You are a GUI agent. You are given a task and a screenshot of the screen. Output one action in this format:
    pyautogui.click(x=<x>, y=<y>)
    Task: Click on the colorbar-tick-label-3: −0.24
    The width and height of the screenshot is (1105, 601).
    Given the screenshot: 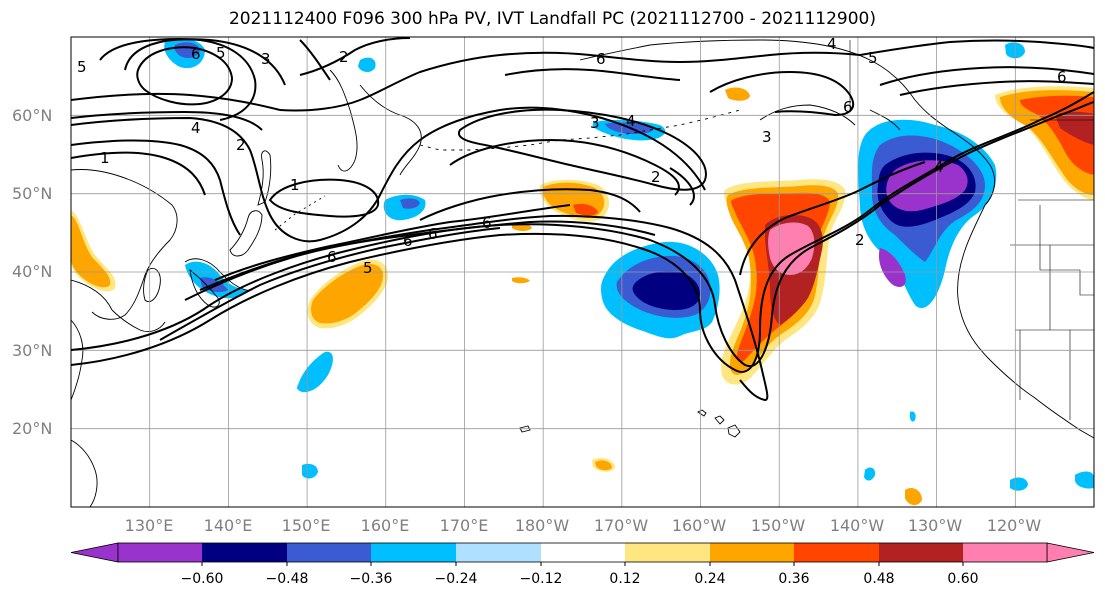 What is the action you would take?
    pyautogui.click(x=456, y=579)
    